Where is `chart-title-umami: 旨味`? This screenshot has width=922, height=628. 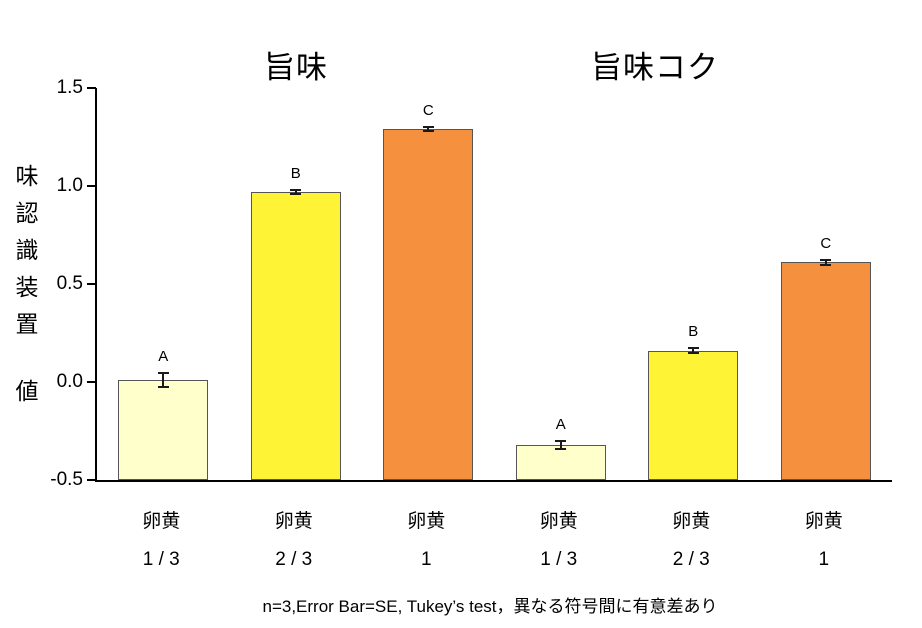
chart-title-umami: 旨味 is located at coordinates (296, 67).